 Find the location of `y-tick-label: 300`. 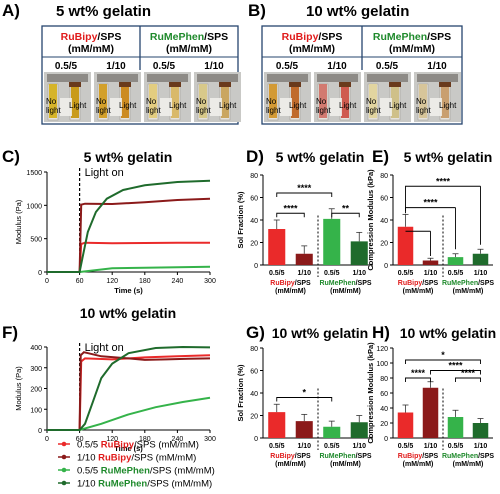

y-tick-label: 300 is located at coordinates (36, 369).